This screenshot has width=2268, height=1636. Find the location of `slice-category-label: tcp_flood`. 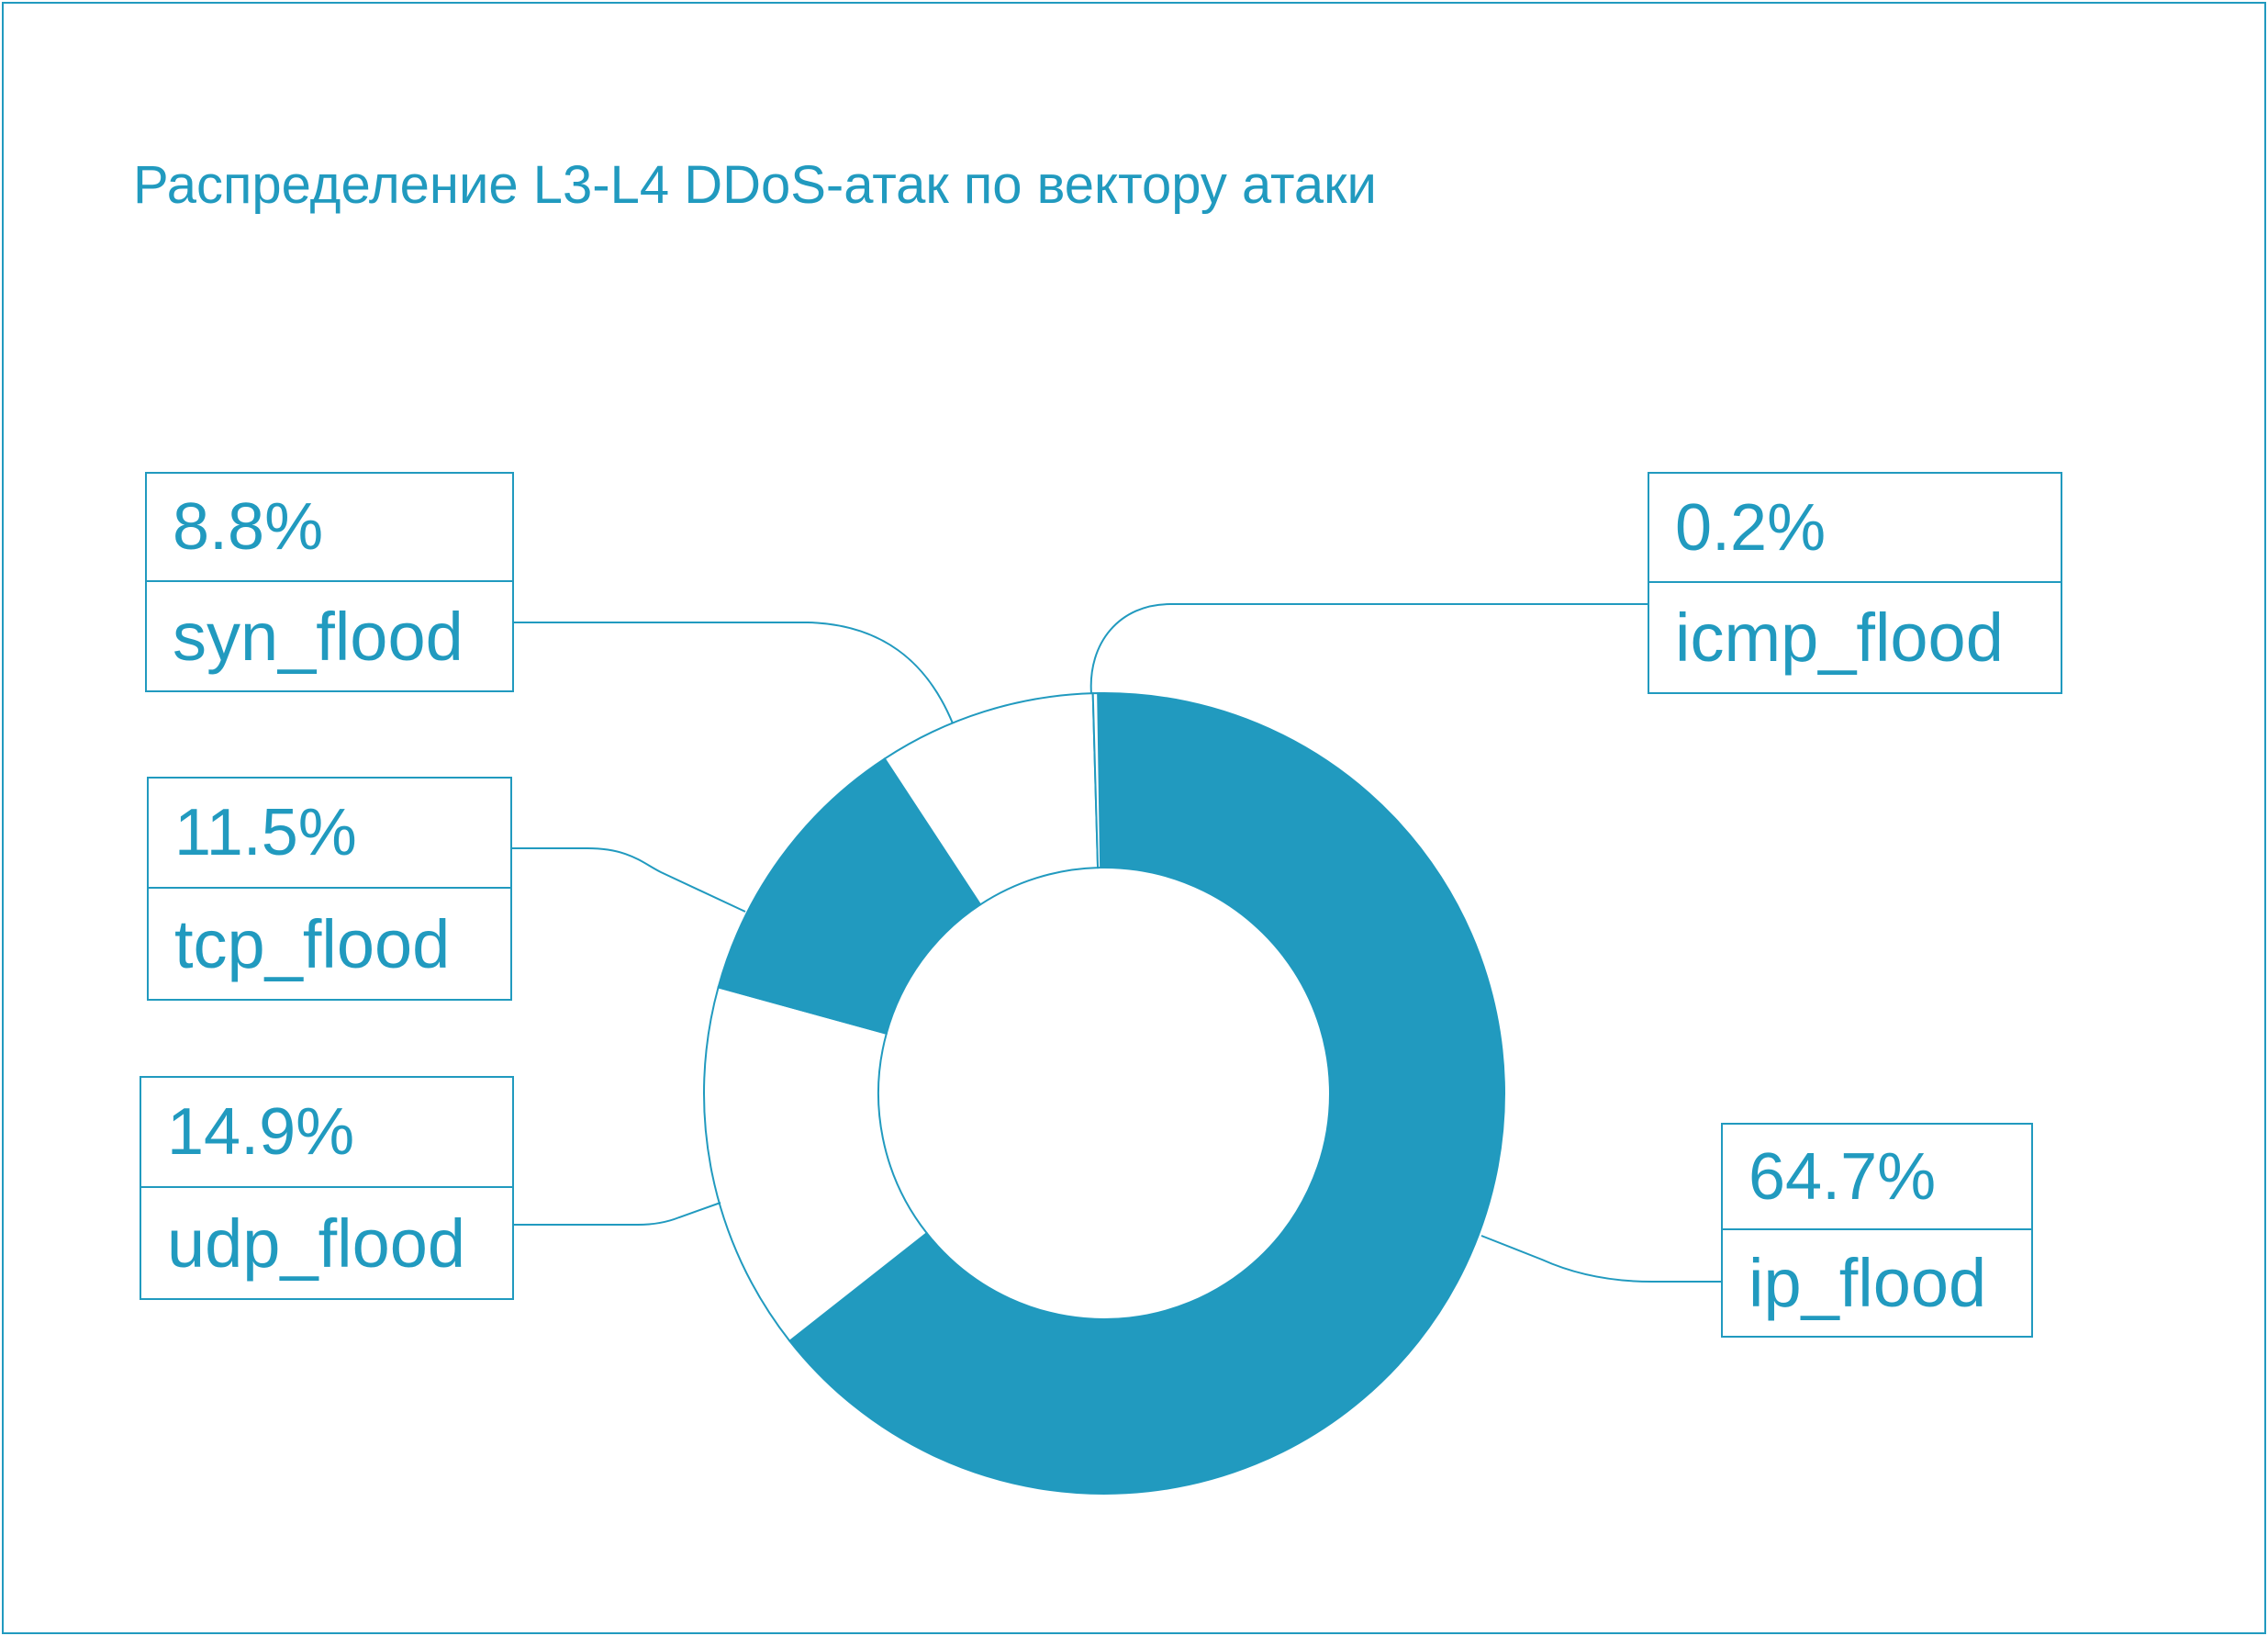

slice-category-label: tcp_flood is located at coordinates (312, 944).